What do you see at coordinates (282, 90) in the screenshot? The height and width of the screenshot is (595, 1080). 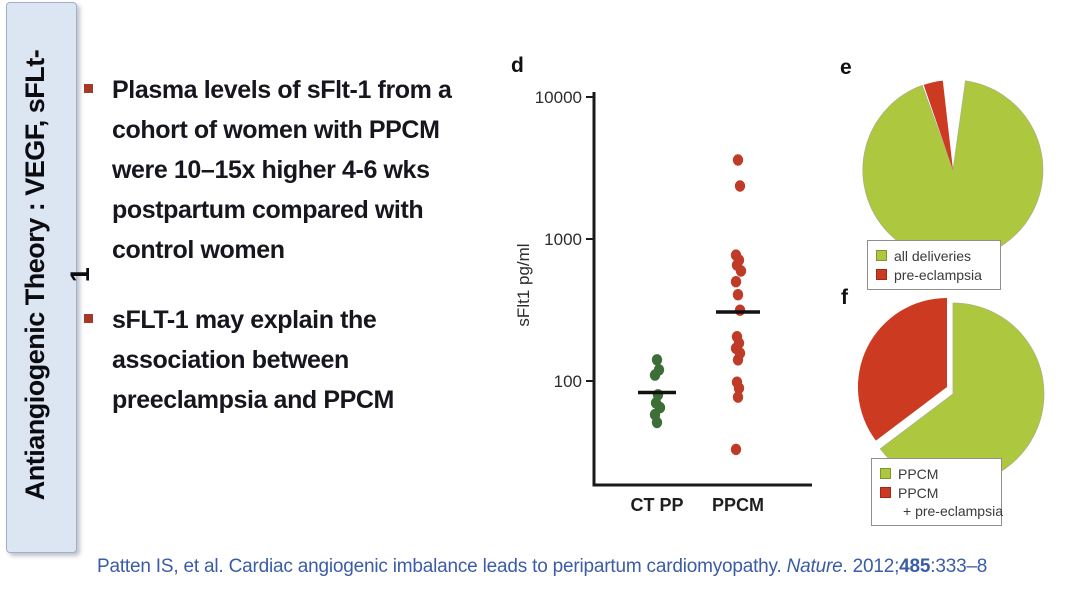 I see `bullet-1-line: Plasma levels of sFlt-1 from a` at bounding box center [282, 90].